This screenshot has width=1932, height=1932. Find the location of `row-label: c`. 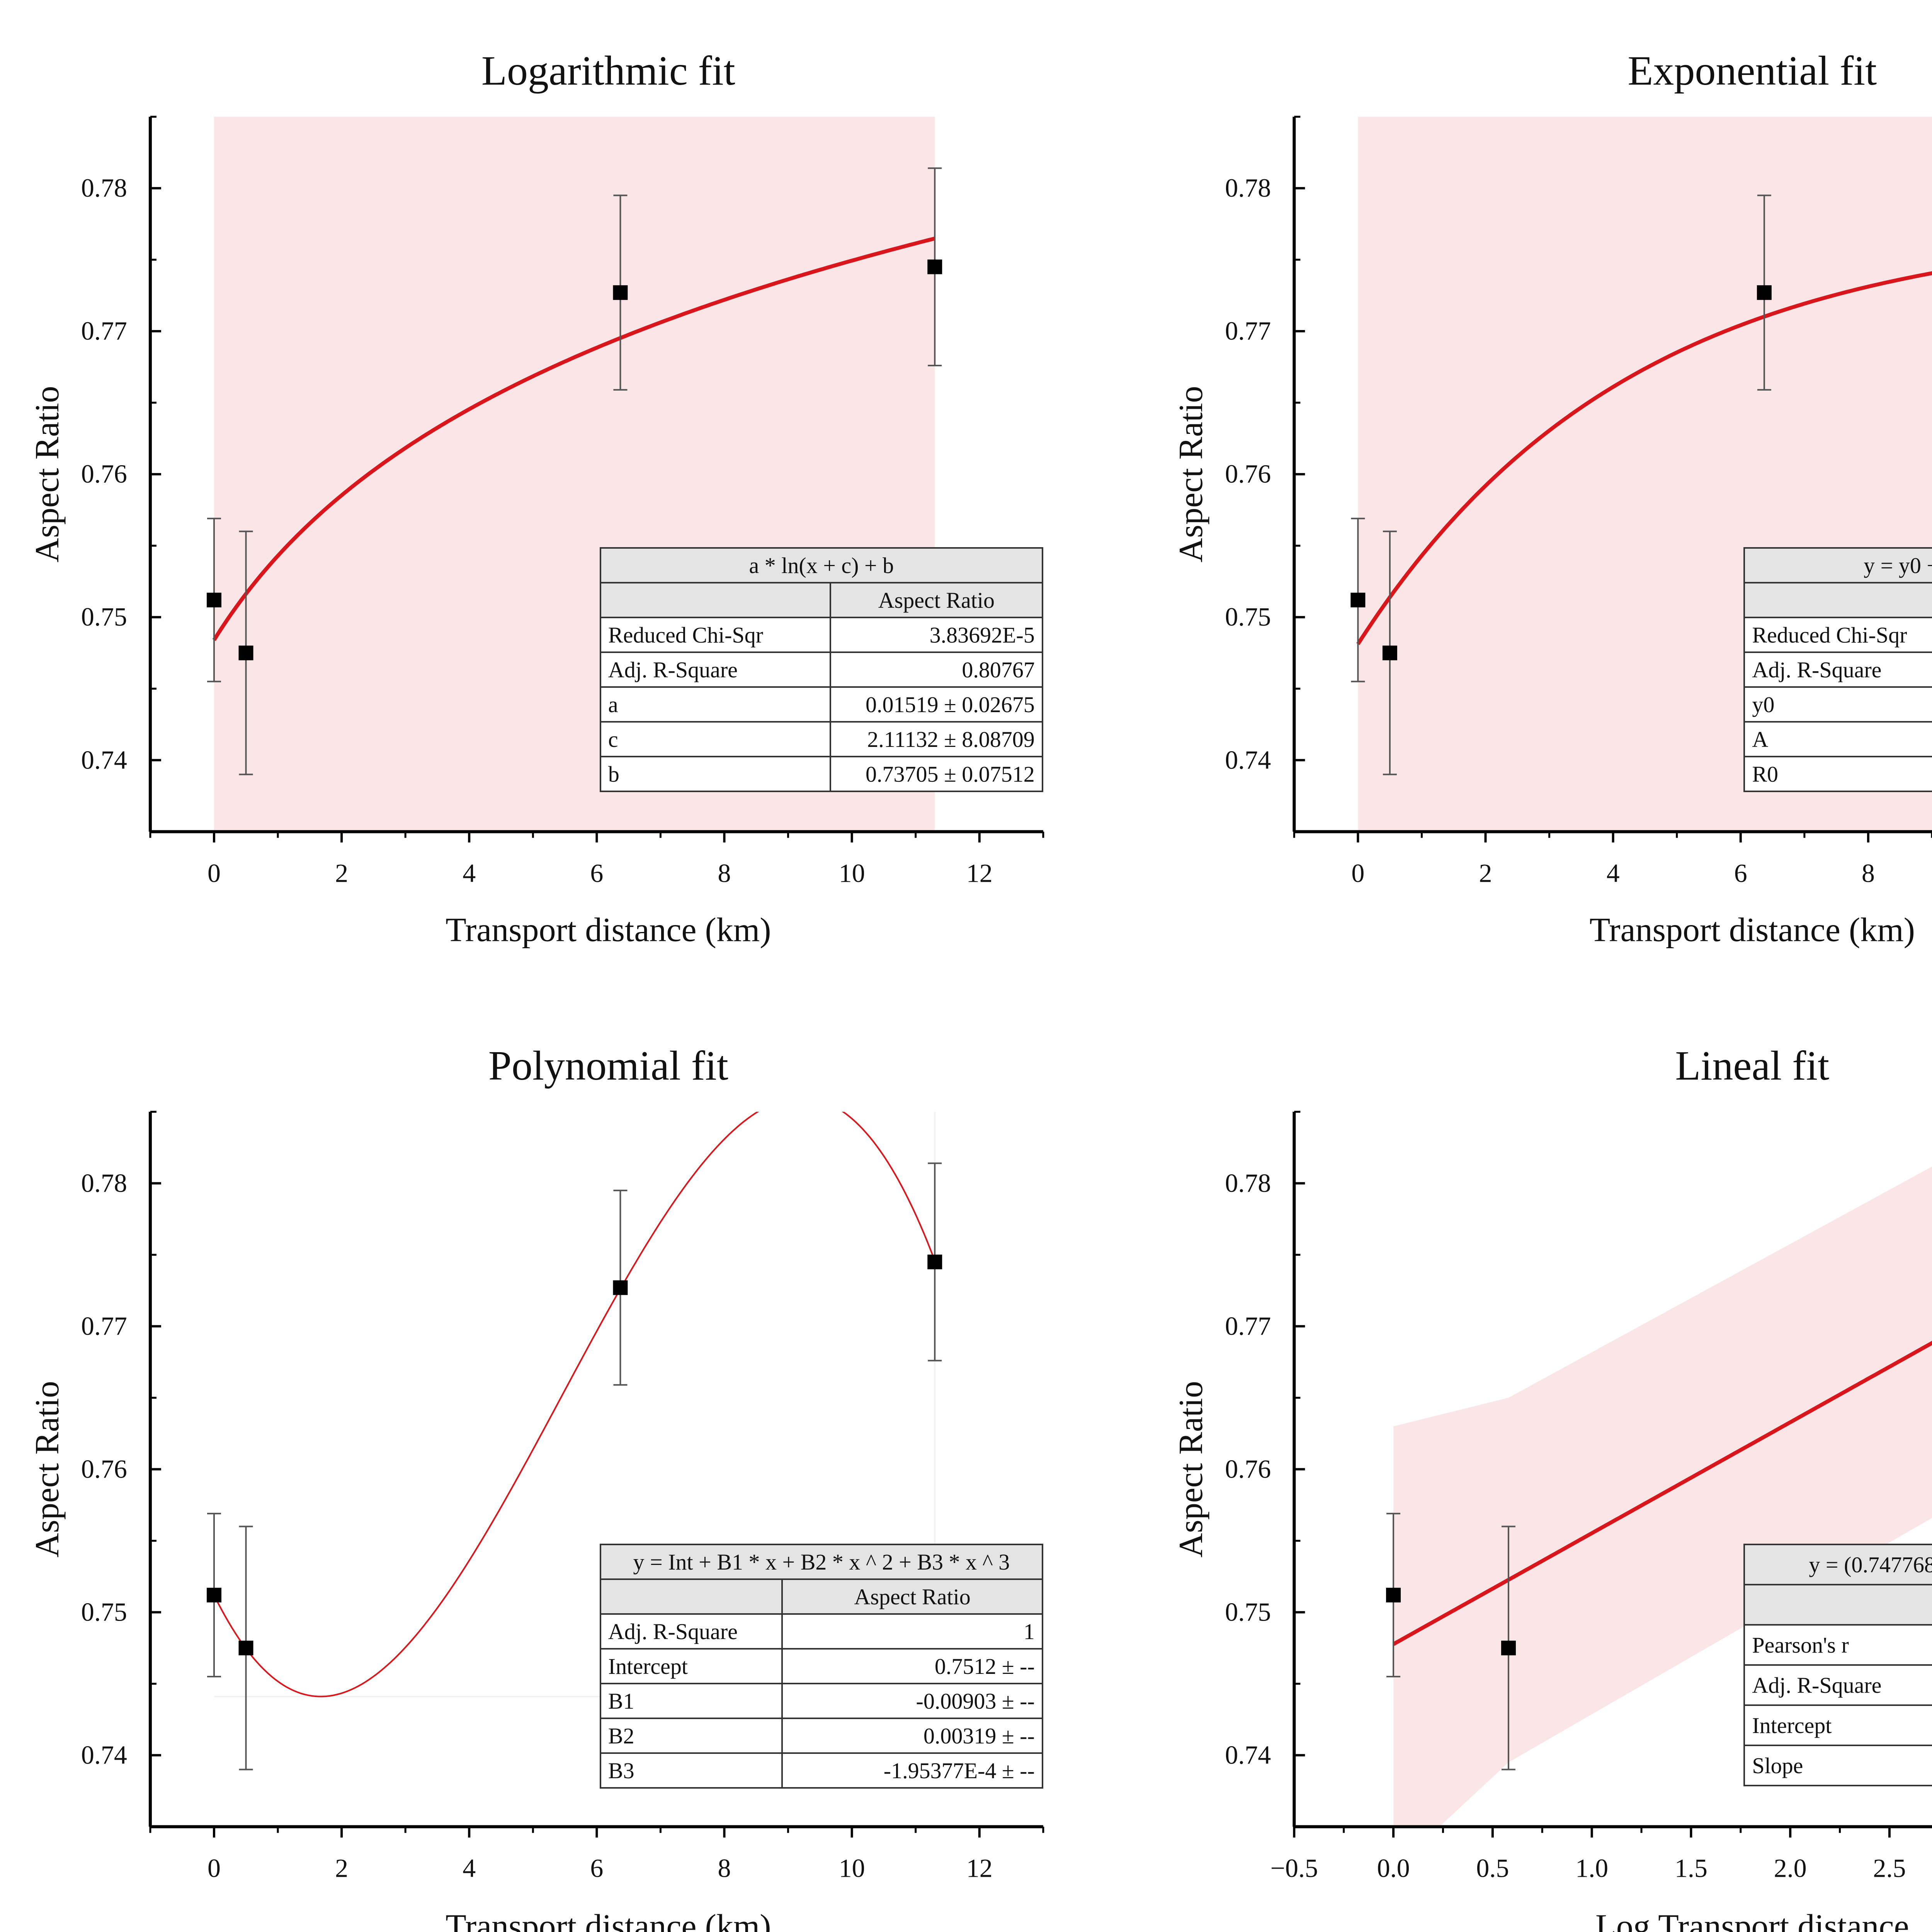

row-label: c is located at coordinates (715, 739).